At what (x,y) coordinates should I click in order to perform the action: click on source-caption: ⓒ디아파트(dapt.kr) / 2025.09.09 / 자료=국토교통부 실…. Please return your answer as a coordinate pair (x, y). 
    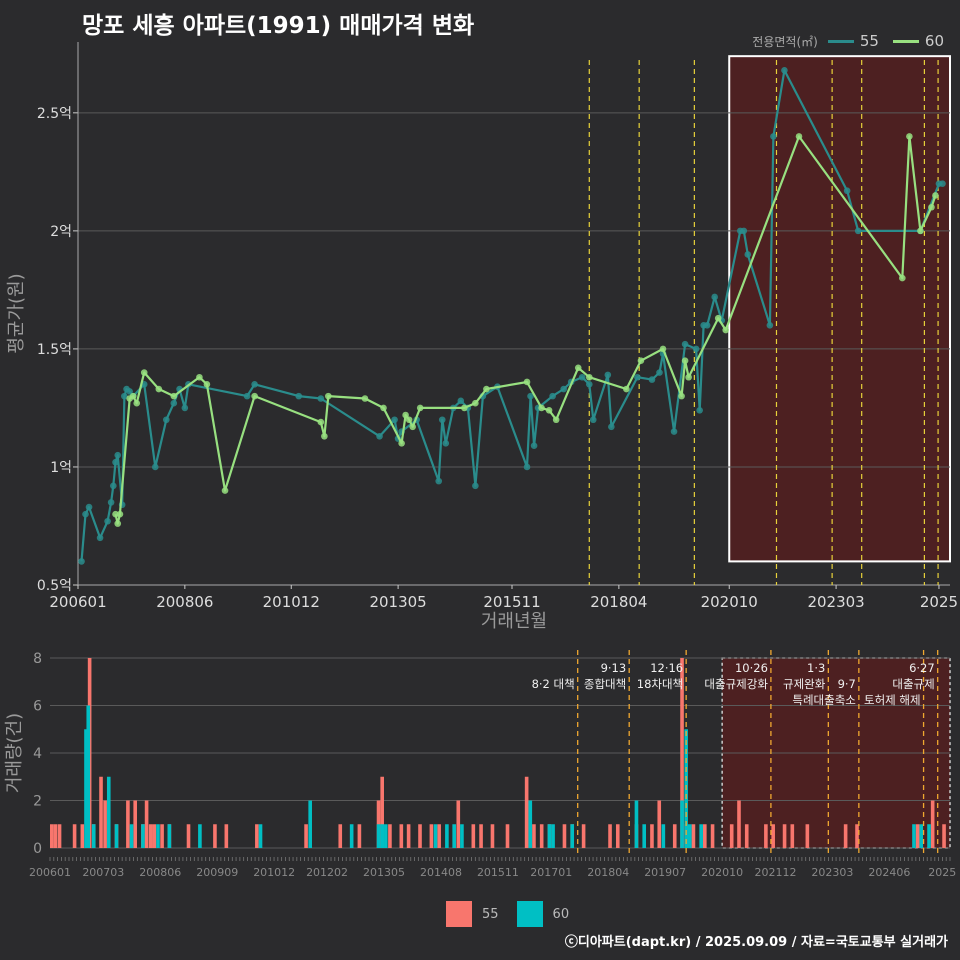
    Looking at the image, I should click on (756, 942).